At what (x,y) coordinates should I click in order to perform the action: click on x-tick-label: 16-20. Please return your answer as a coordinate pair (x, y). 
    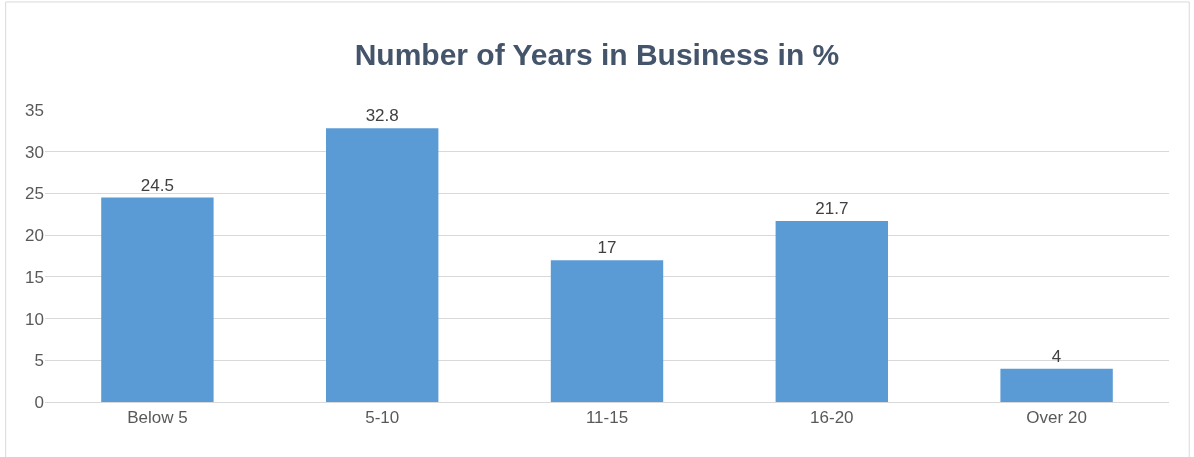
    Looking at the image, I should click on (832, 418).